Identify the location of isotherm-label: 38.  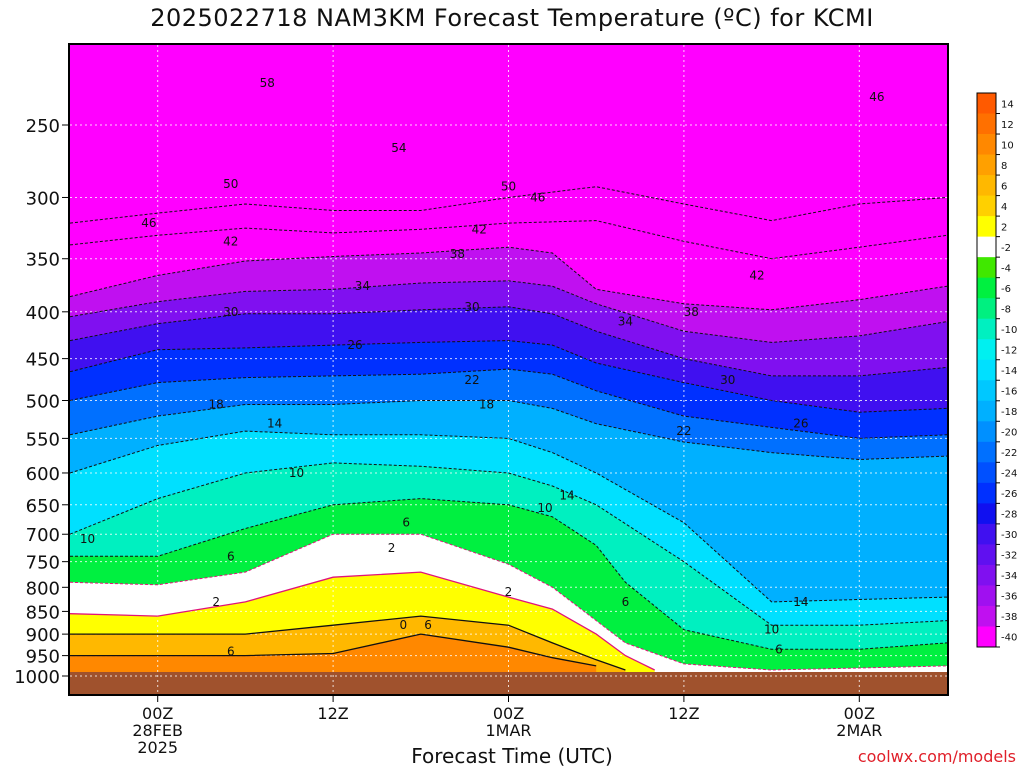
(457, 254).